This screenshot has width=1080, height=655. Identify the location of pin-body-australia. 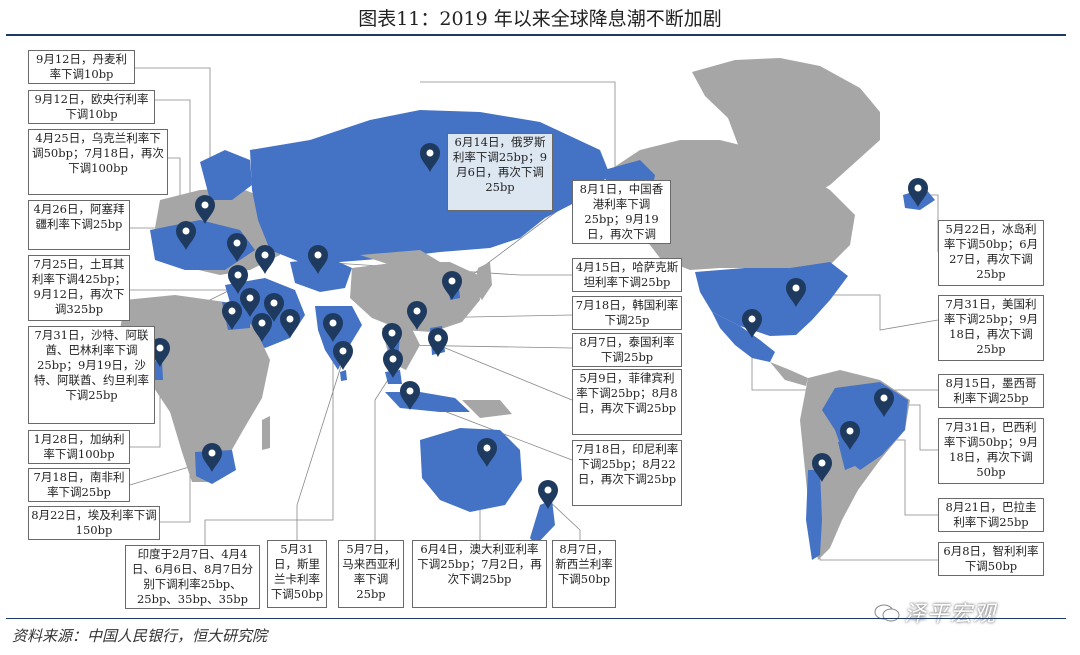
(487, 452).